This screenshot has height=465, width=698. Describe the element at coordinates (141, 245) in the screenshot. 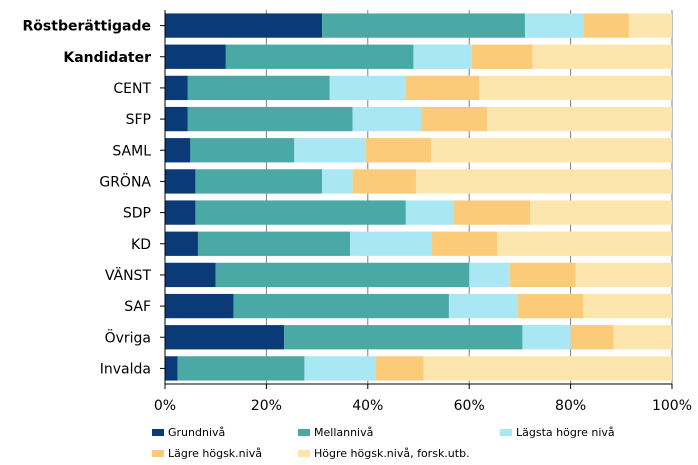

I see `category-label: KD` at that location.